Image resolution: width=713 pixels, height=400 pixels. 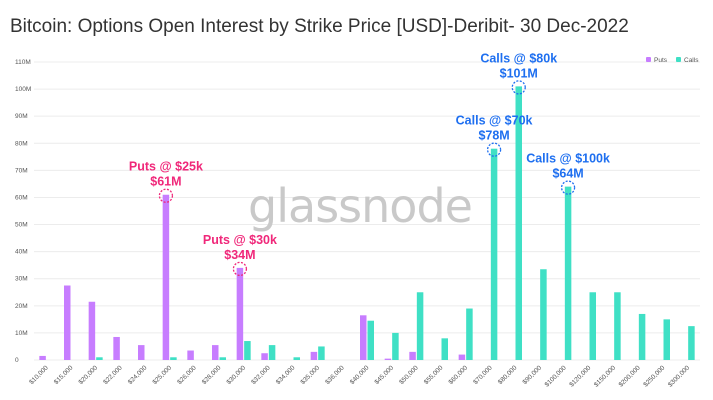 What do you see at coordinates (679, 376) in the screenshot?
I see `x-tick-label: $300,000` at bounding box center [679, 376].